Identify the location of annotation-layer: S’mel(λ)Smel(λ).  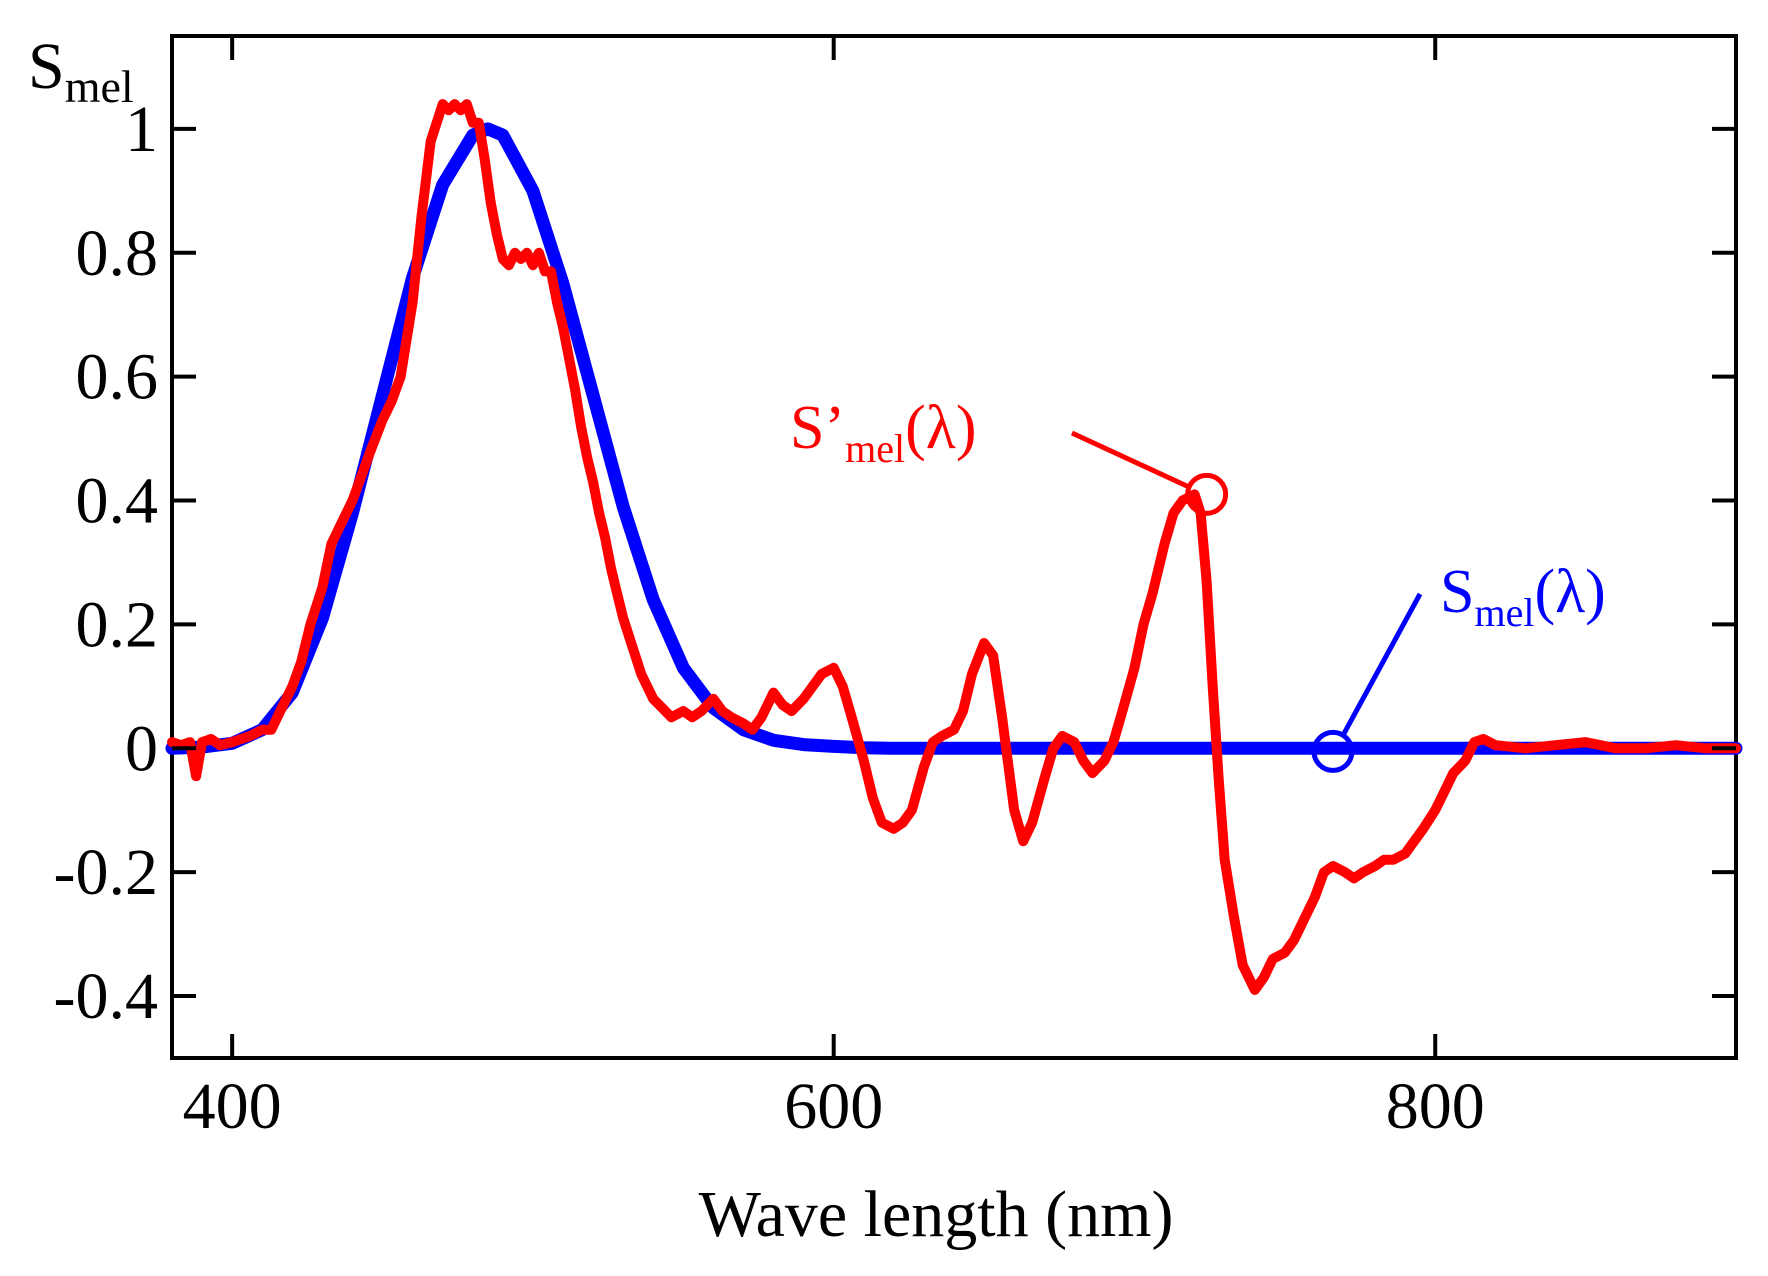
(1198, 583).